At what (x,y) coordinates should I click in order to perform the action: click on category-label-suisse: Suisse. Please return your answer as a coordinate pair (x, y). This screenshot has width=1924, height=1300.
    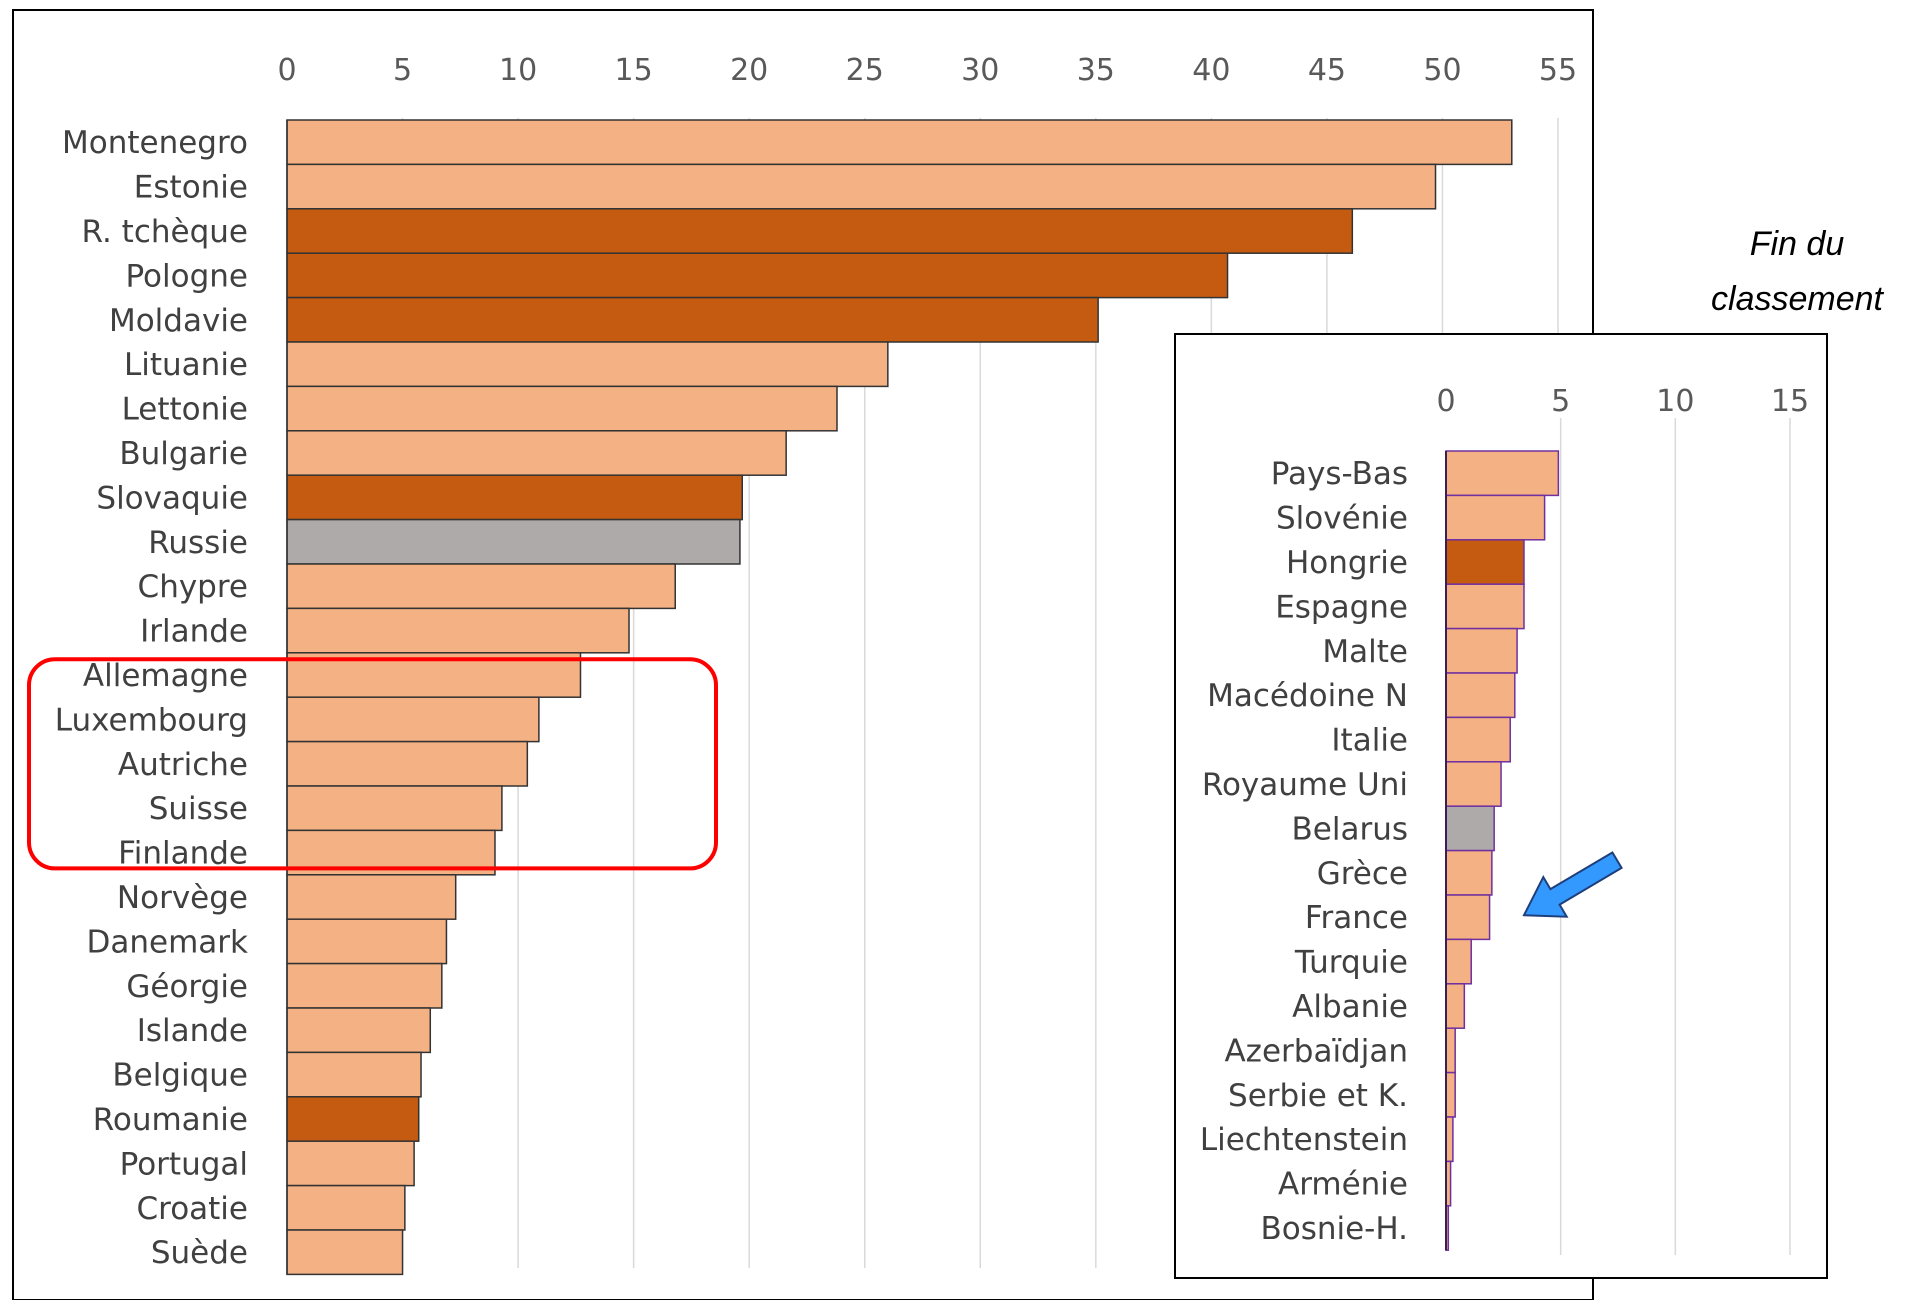
    Looking at the image, I should click on (198, 809).